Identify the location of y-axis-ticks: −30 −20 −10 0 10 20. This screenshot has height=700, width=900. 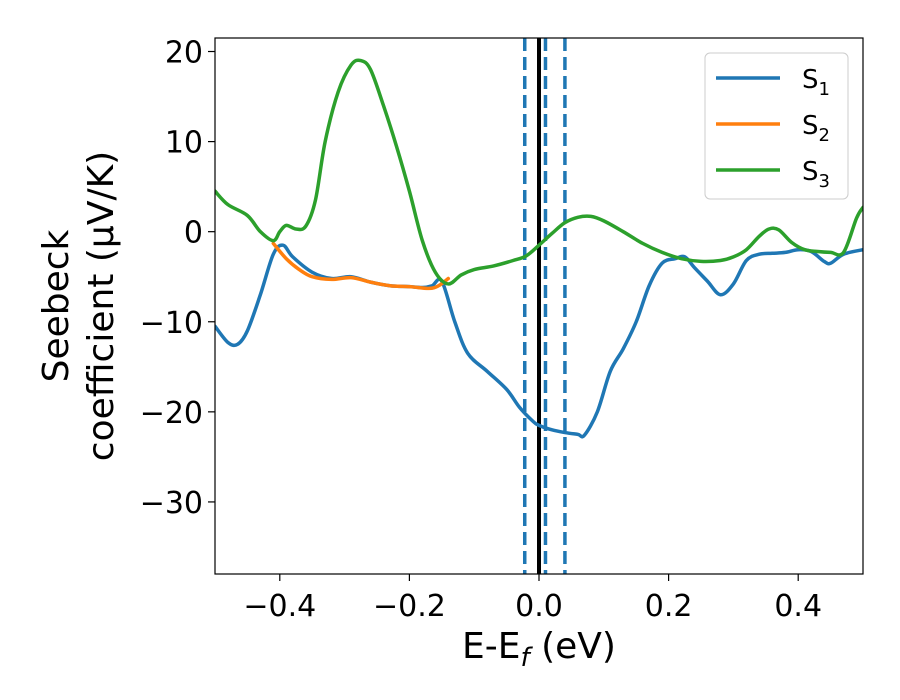
(177, 278).